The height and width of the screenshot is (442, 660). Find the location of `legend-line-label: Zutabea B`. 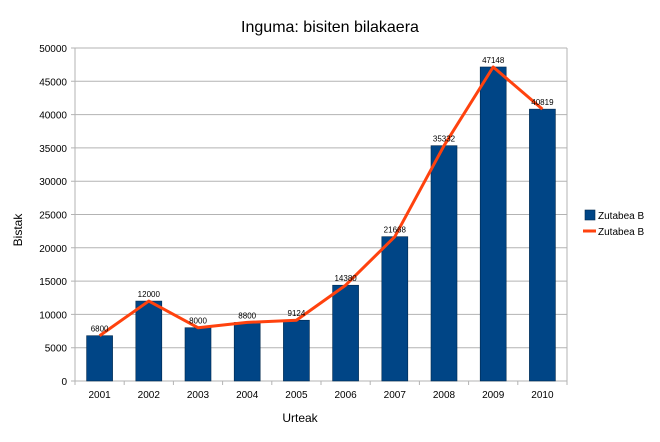

legend-line-label: Zutabea B is located at coordinates (621, 232).